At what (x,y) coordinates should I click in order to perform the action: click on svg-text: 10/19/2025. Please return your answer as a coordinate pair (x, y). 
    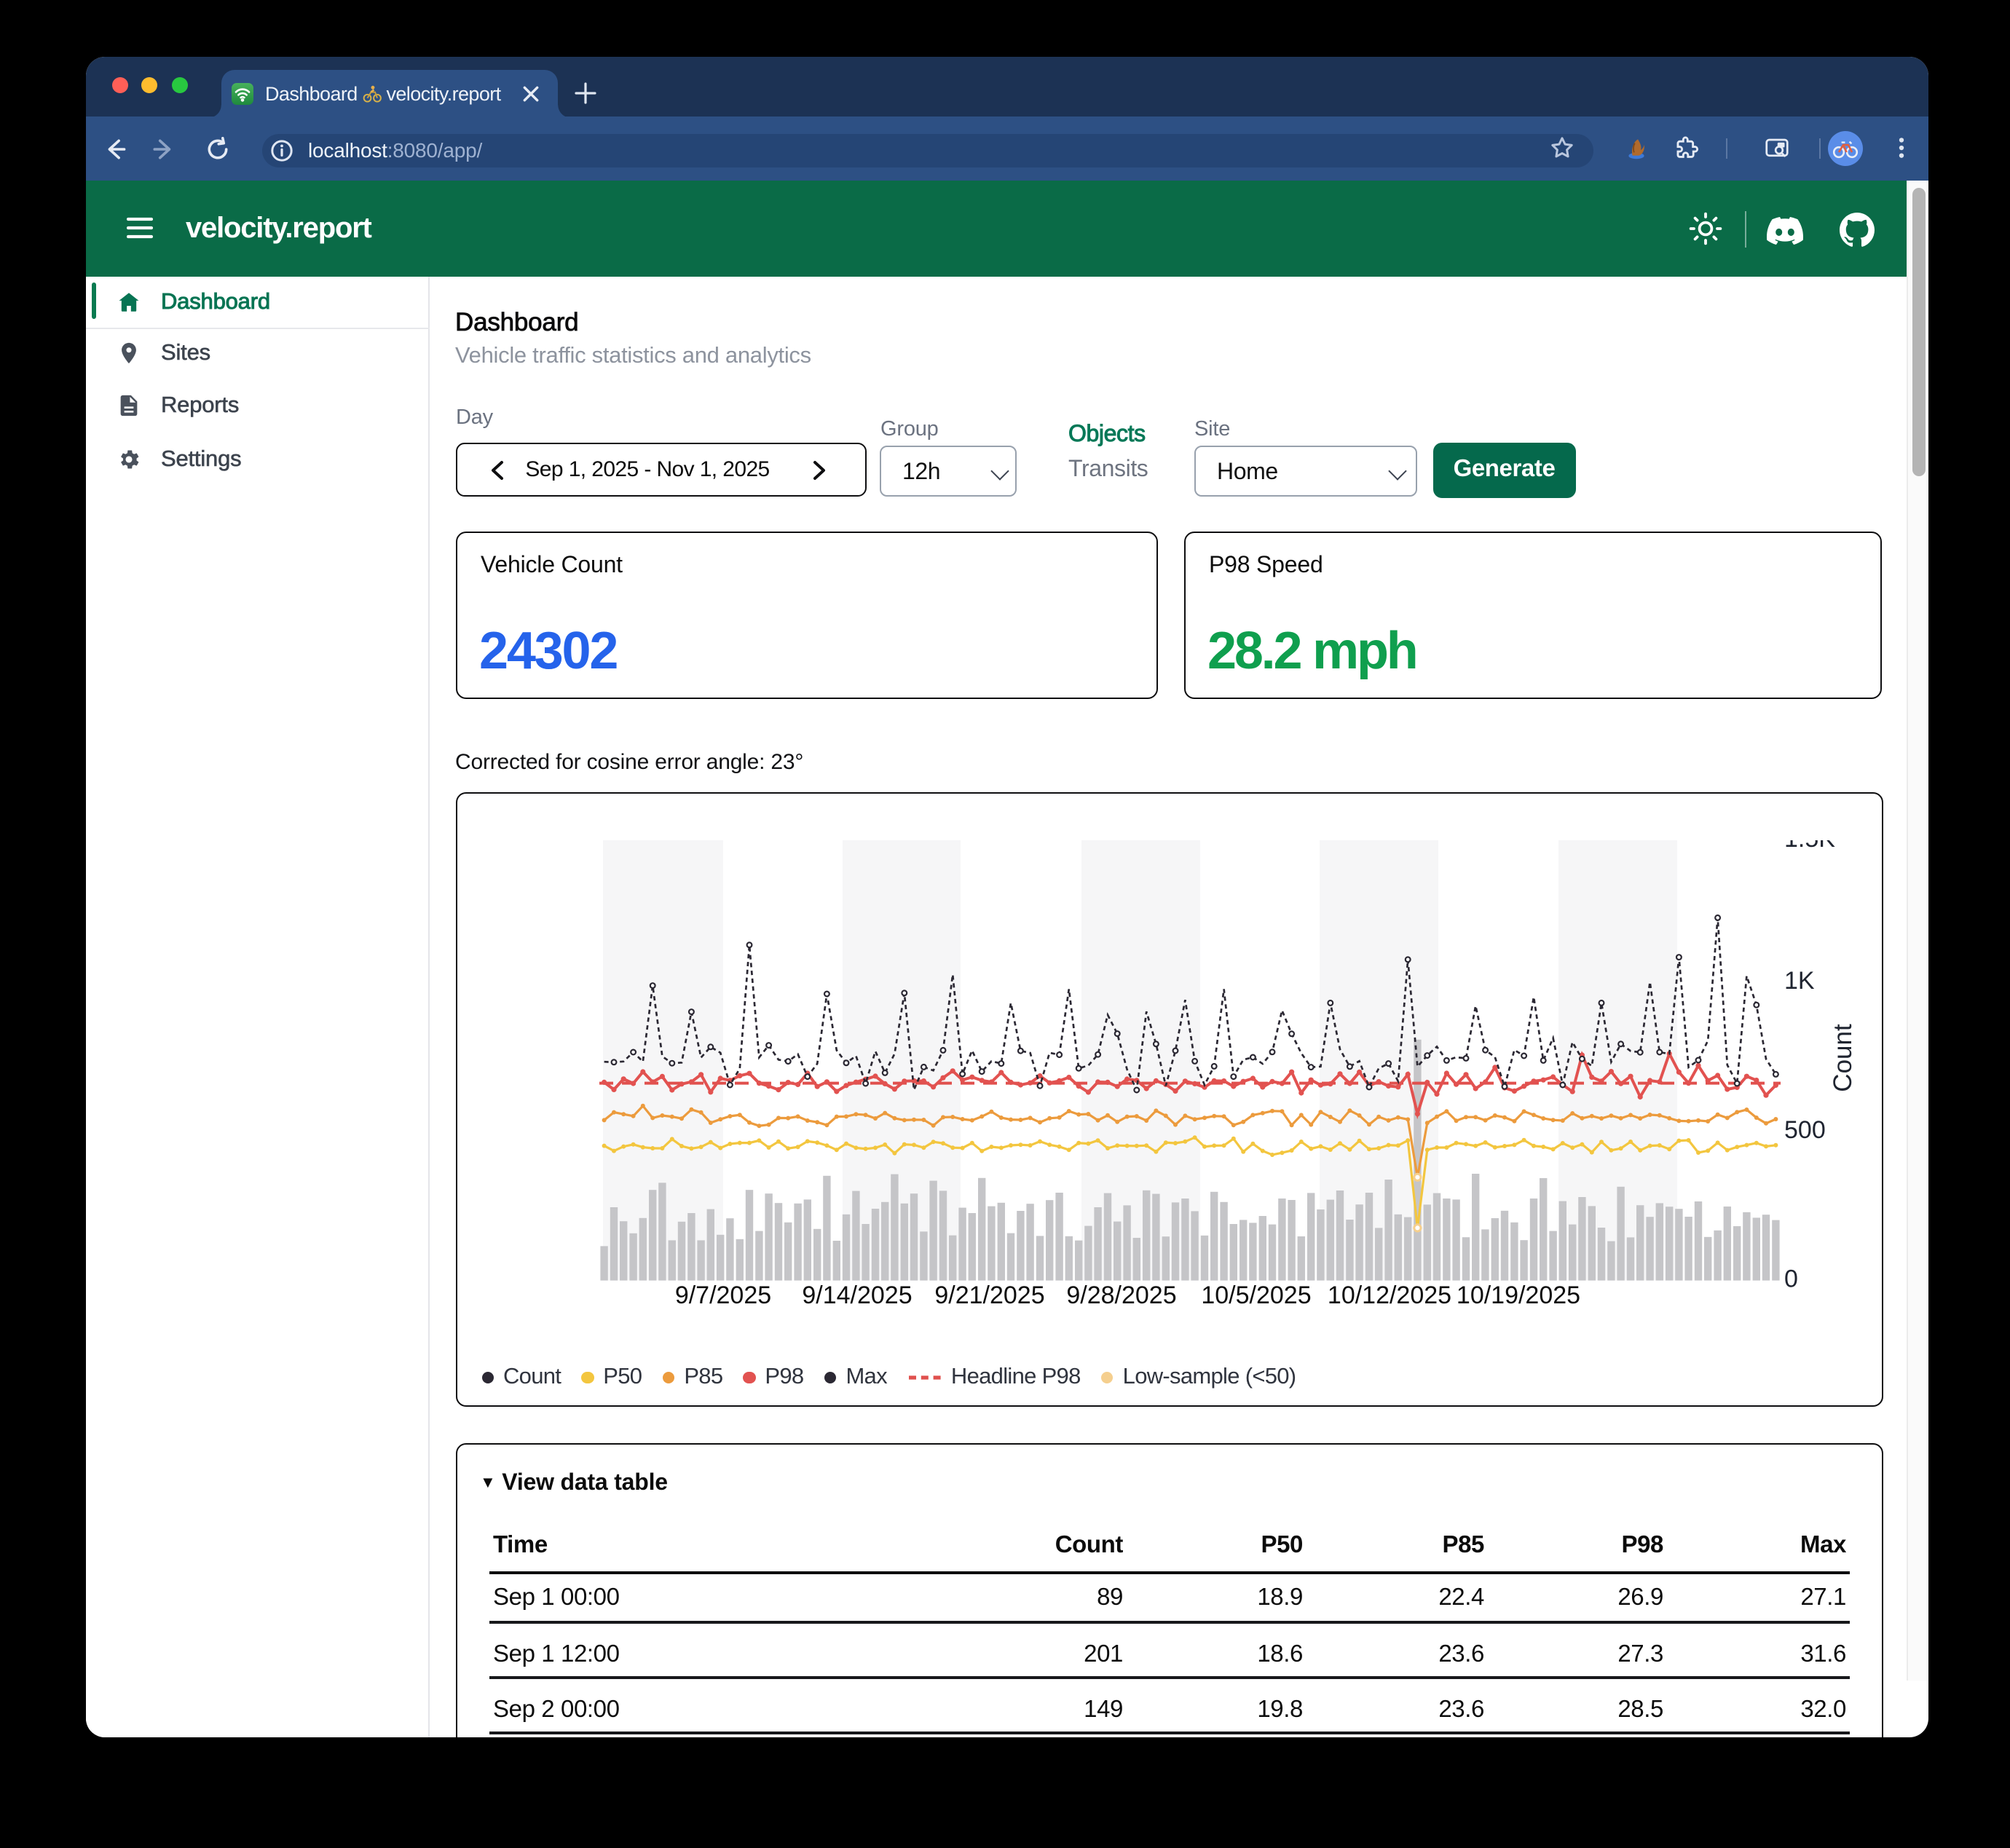
    Looking at the image, I should click on (1518, 1296).